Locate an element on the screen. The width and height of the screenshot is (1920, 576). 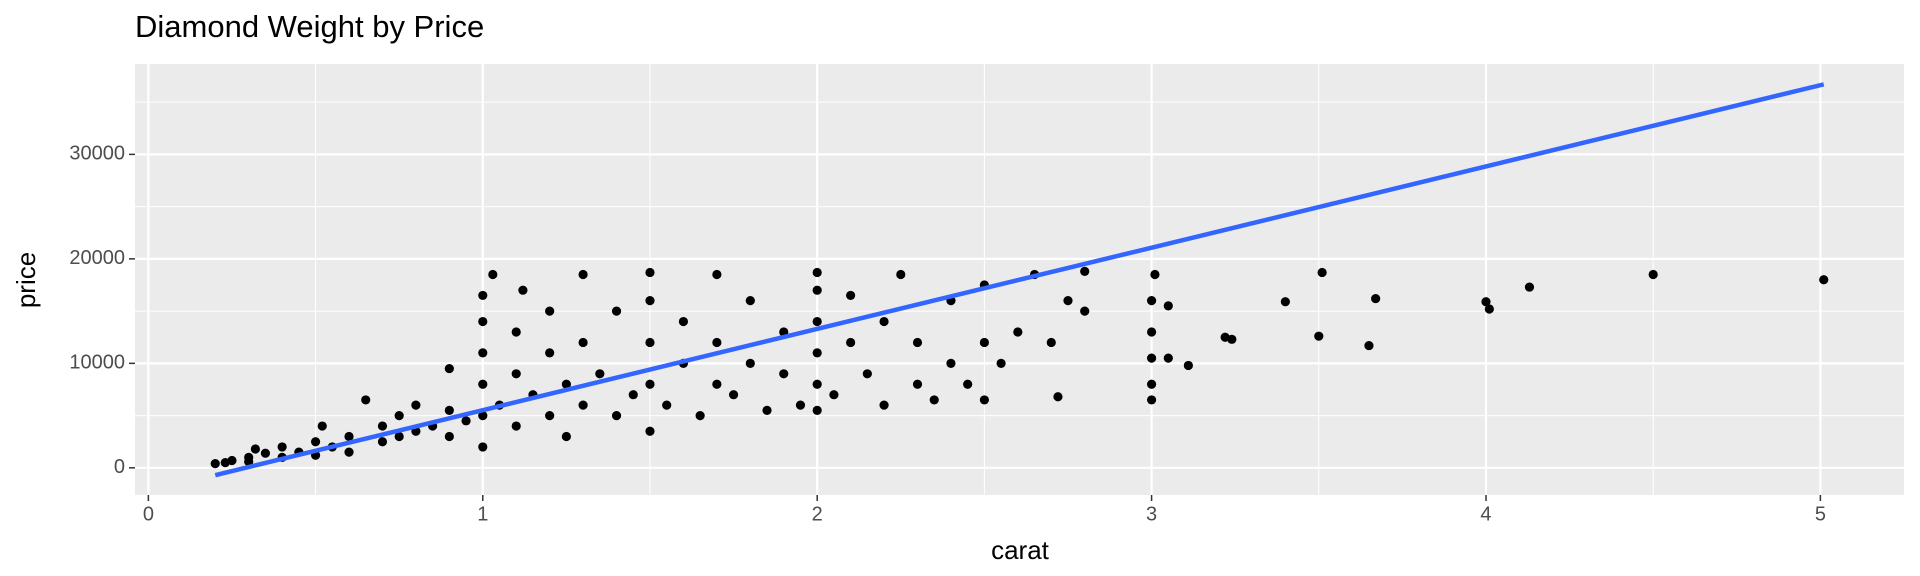
x-tick-label: 1 is located at coordinates (482, 514).